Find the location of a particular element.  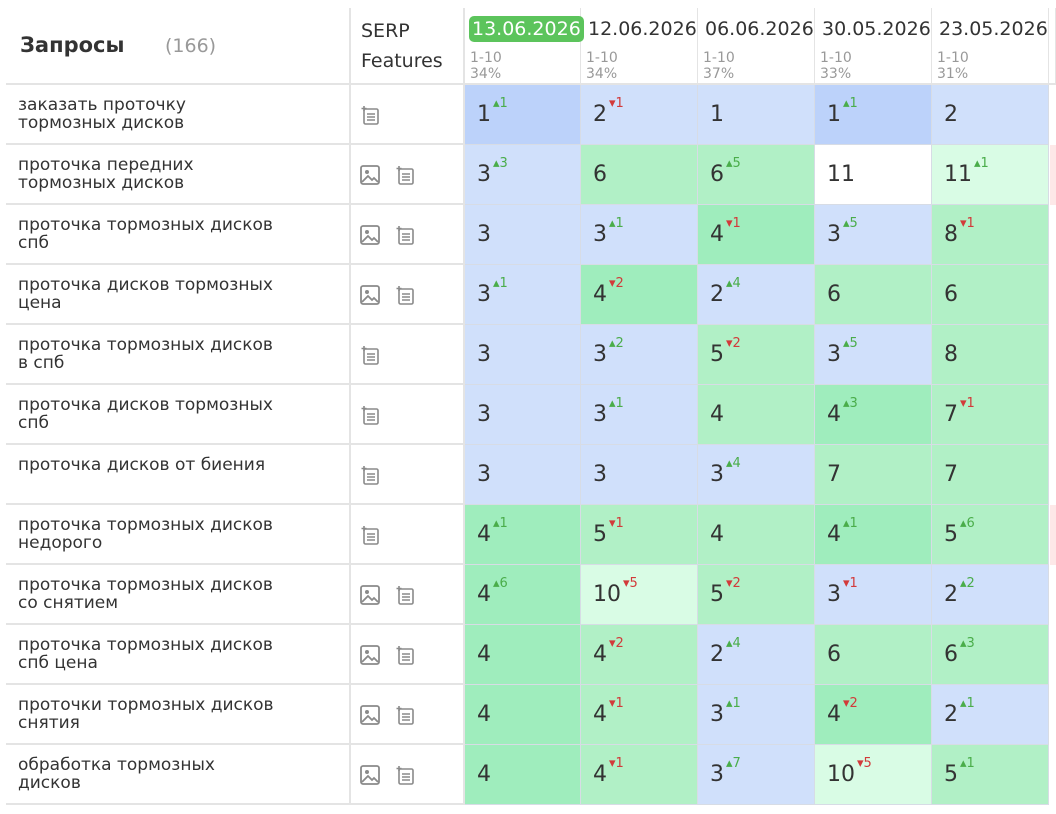

arrow-up-icon: ▴ is located at coordinates (729, 463).